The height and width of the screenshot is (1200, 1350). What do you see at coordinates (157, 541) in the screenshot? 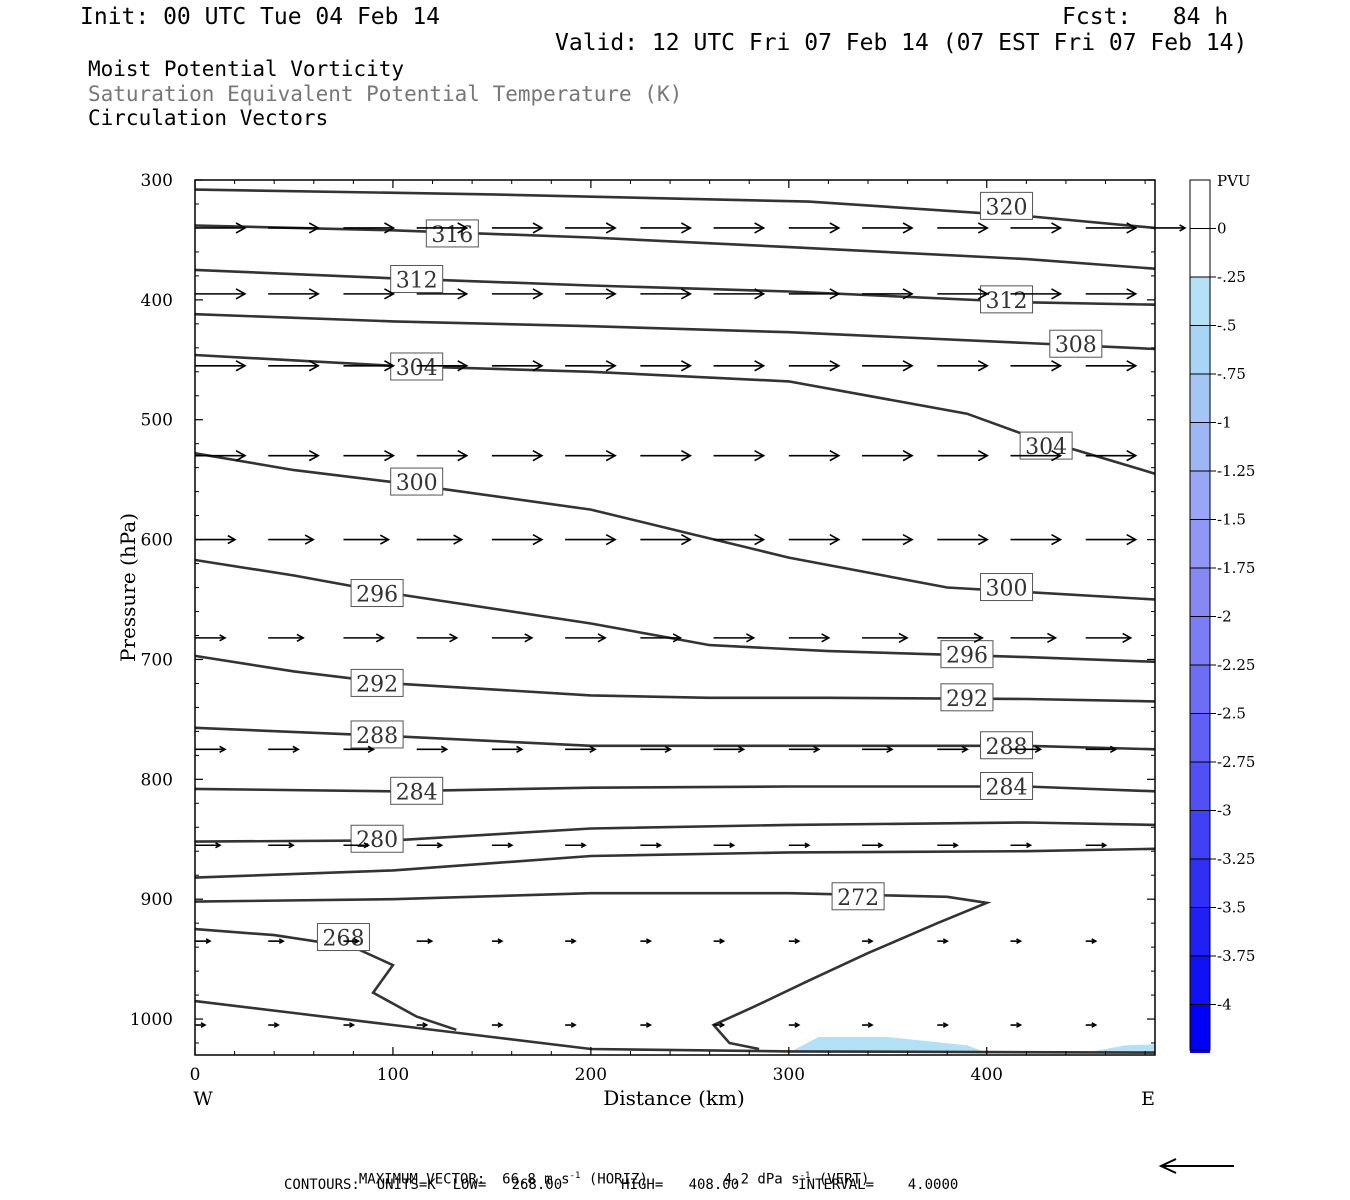
I see `y-tick-label-600: 600` at bounding box center [157, 541].